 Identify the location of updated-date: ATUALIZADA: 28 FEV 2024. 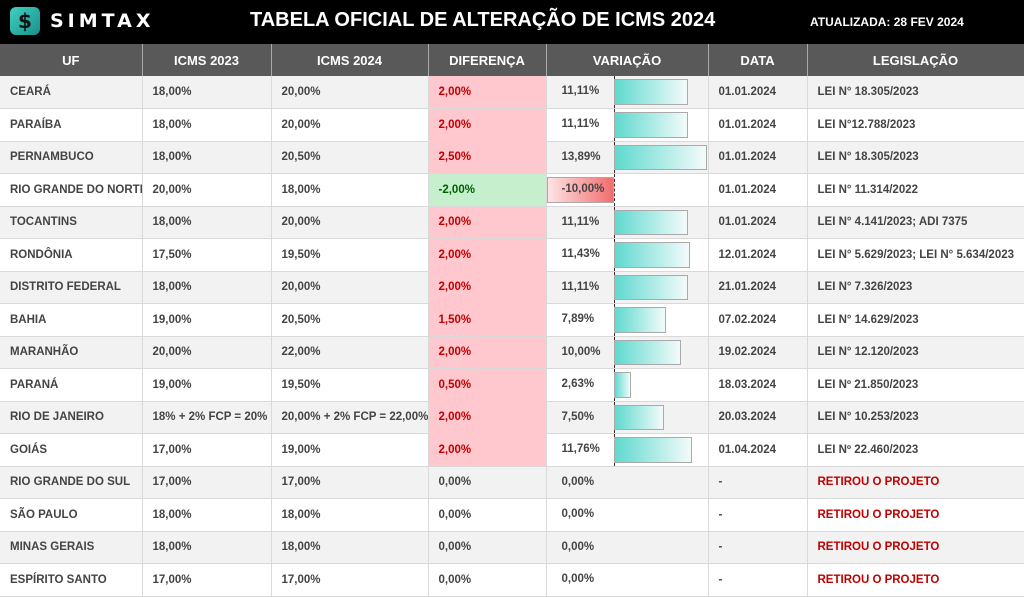
(887, 22).